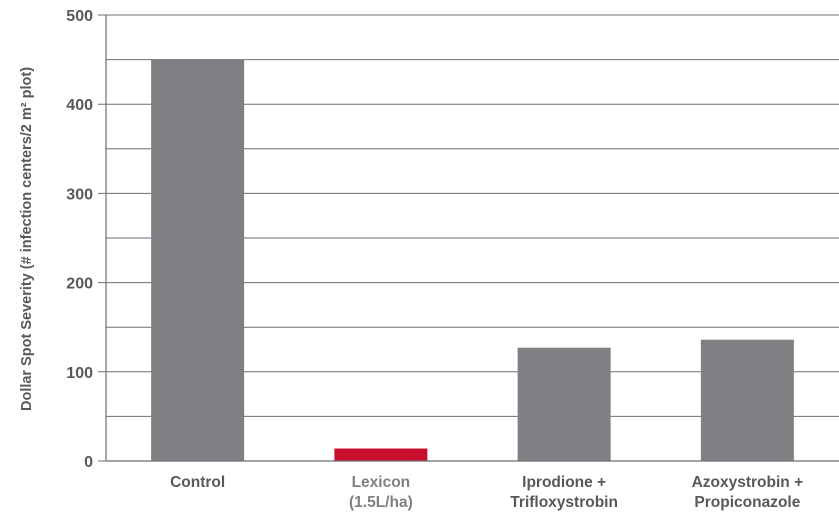 The height and width of the screenshot is (523, 839). What do you see at coordinates (748, 492) in the screenshot?
I see `x-category-label: Azoxystrobin + Propiconazole` at bounding box center [748, 492].